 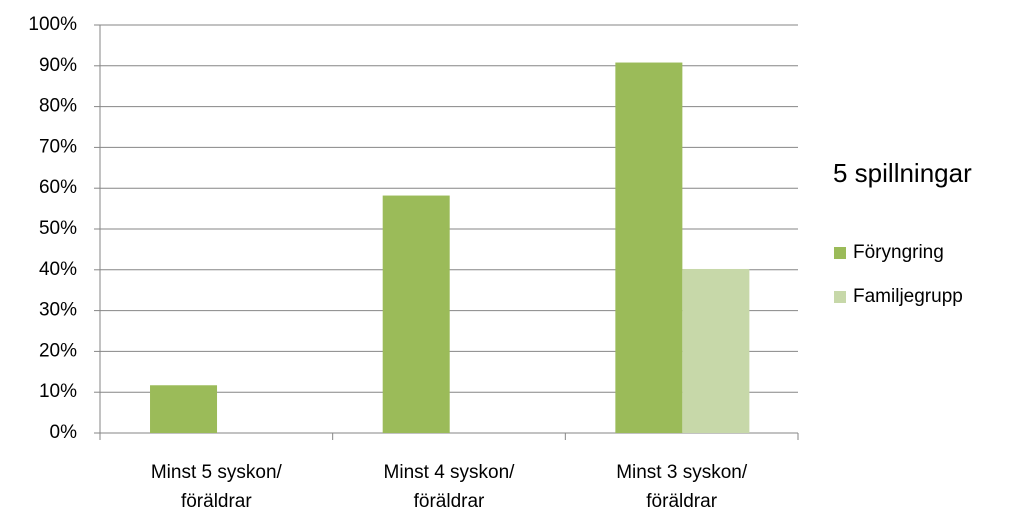 I want to click on y-tick-label: 60%, so click(x=58, y=187).